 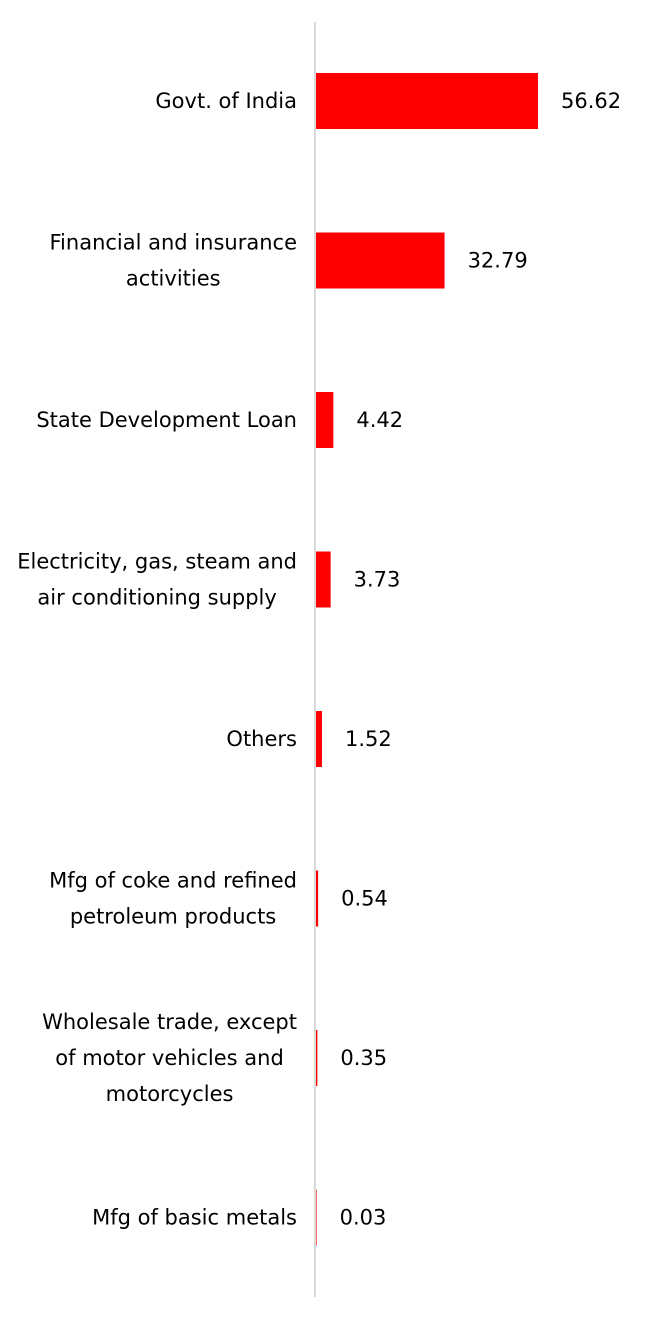 I want to click on value-label-3: 3.73, so click(x=377, y=580).